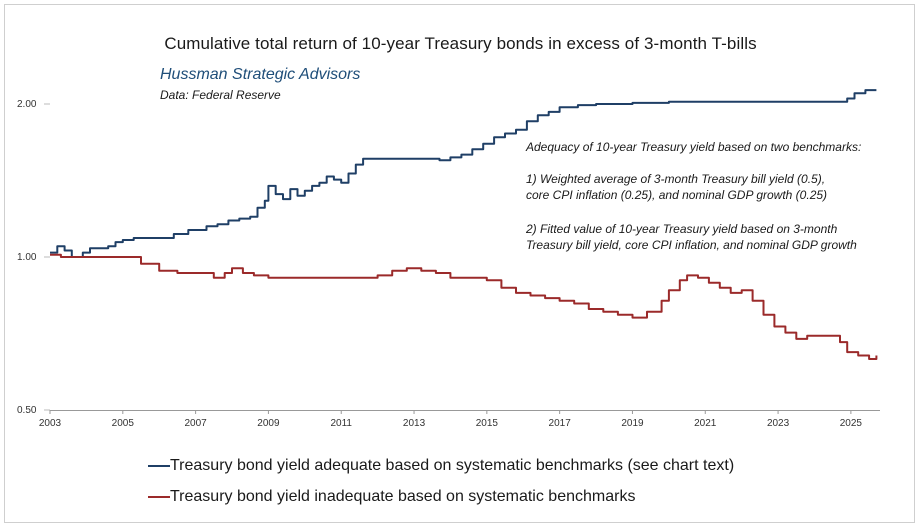 This screenshot has width=921, height=529. What do you see at coordinates (851, 423) in the screenshot?
I see `x-tick-label: 2025` at bounding box center [851, 423].